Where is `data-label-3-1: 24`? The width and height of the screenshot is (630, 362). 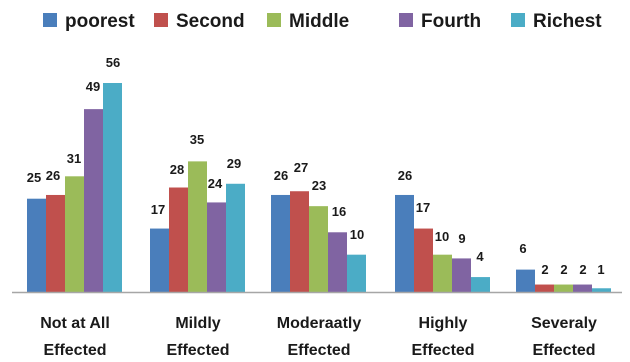 data-label-3-1: 24 is located at coordinates (215, 183).